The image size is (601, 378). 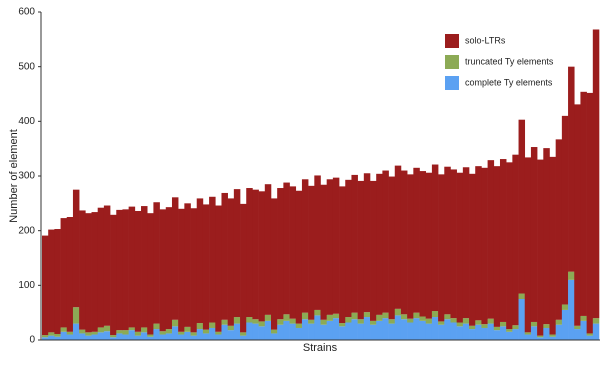 What do you see at coordinates (26, 230) in the screenshot?
I see `y-tick-label: 200` at bounding box center [26, 230].